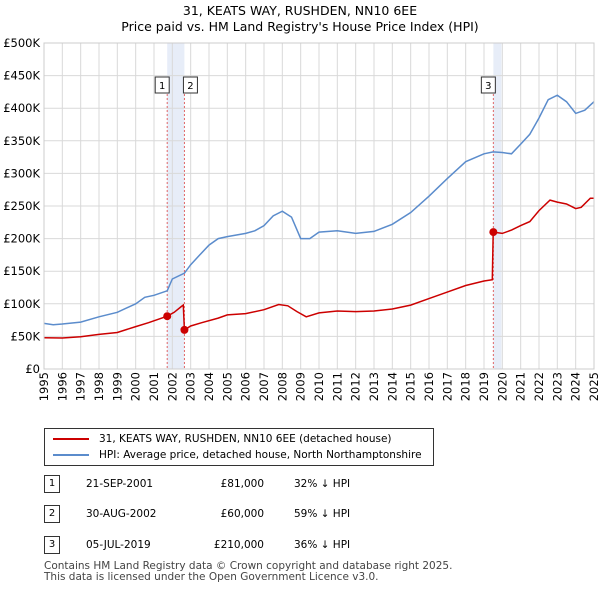 The image size is (600, 590). Describe the element at coordinates (21, 43) in the screenshot. I see `y-tick-label: £500K` at that location.